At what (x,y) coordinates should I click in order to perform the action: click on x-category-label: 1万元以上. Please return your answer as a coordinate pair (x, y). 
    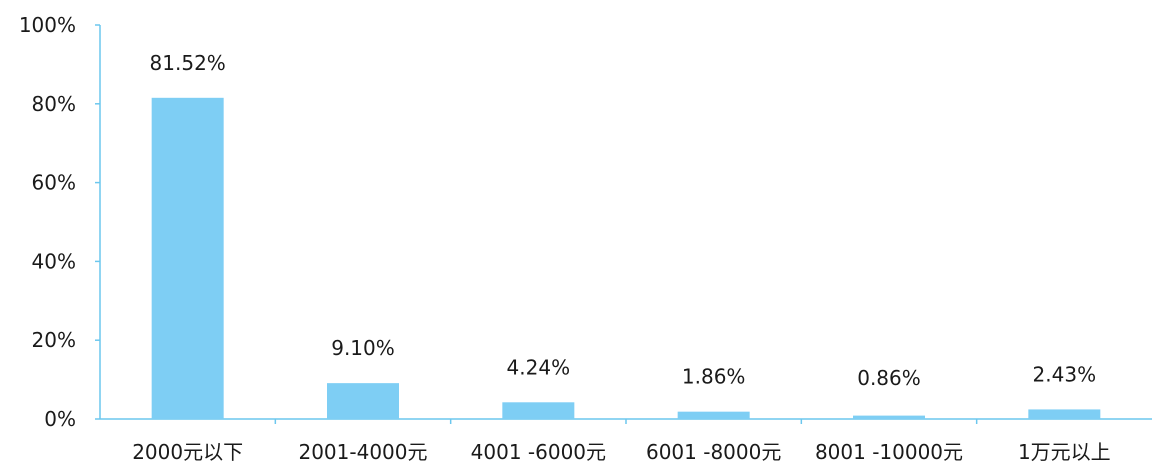
    Looking at the image, I should click on (1064, 452).